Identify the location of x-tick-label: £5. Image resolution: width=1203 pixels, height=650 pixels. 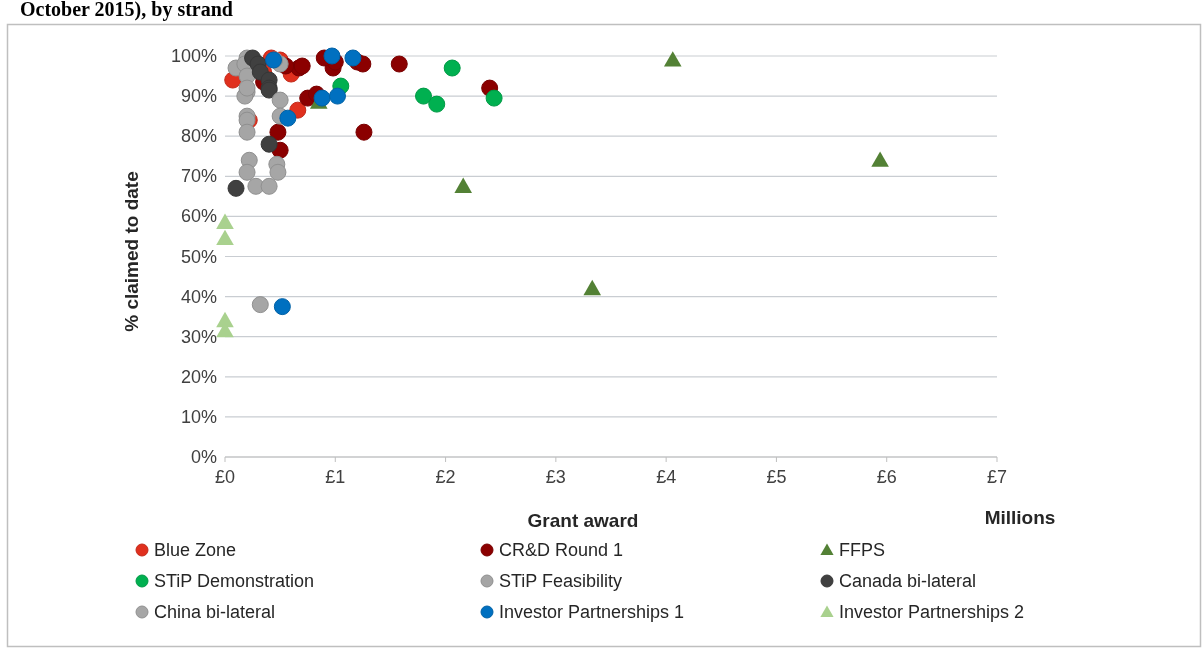
(776, 477).